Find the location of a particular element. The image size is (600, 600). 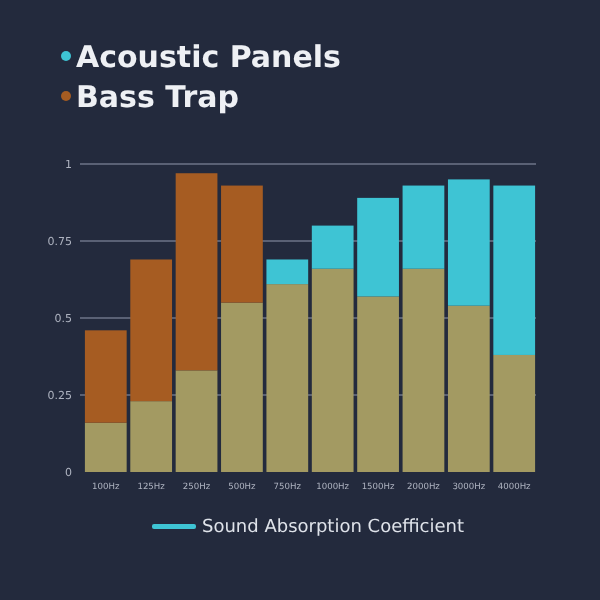

text: Sound Absorption Coefficient is located at coordinates (333, 528).